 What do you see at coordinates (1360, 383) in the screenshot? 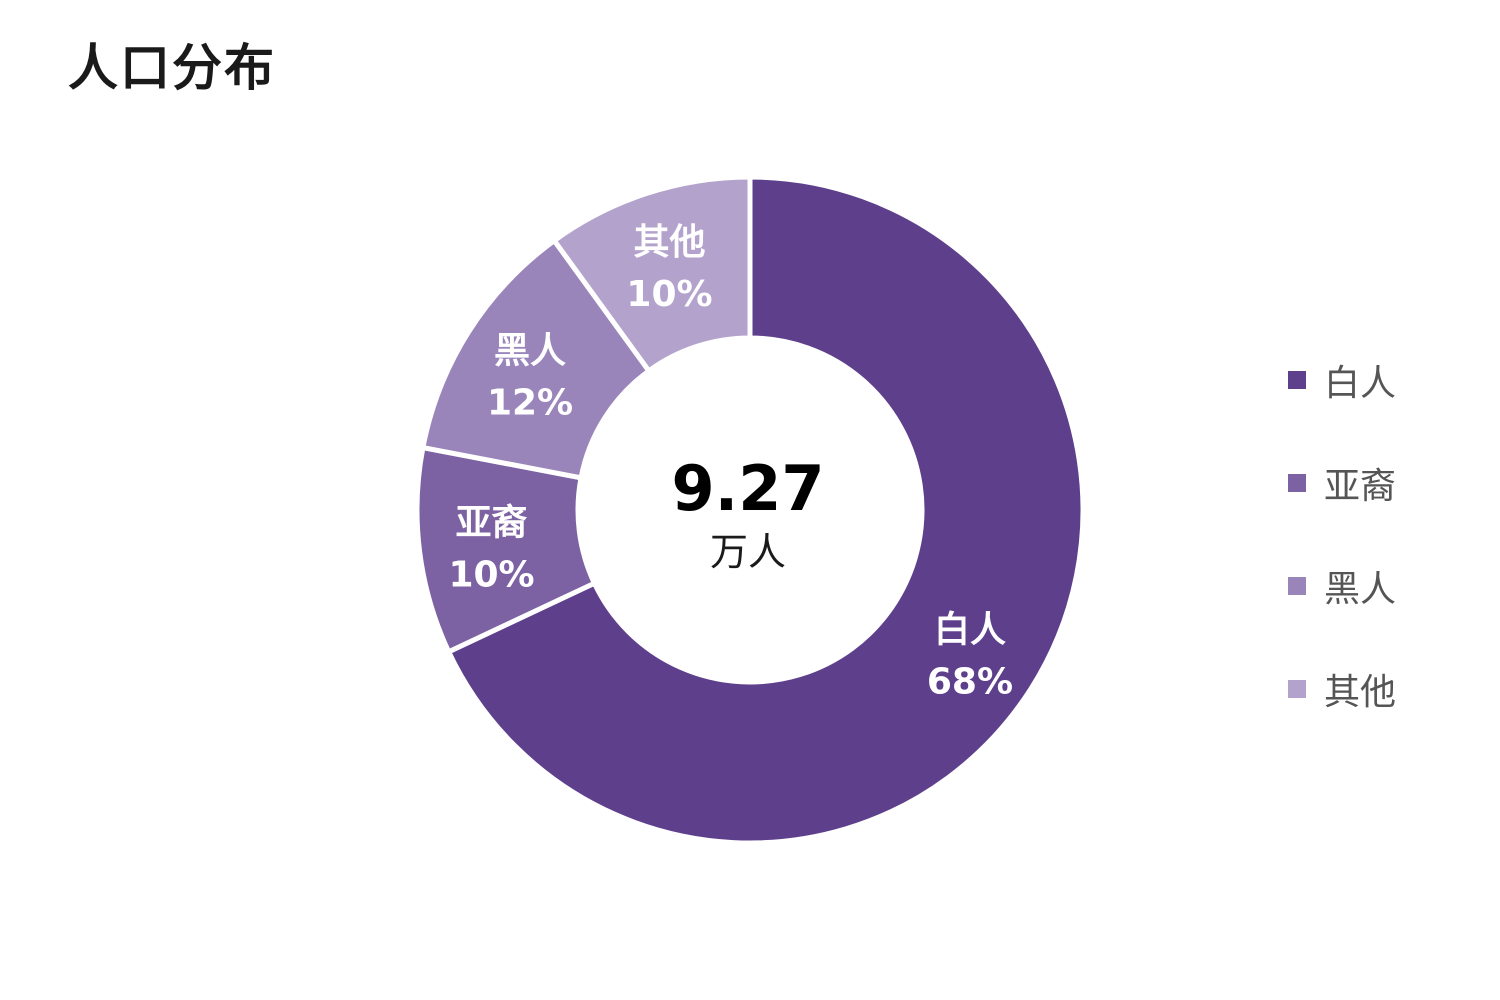
I see `legend-label: 白人` at bounding box center [1360, 383].